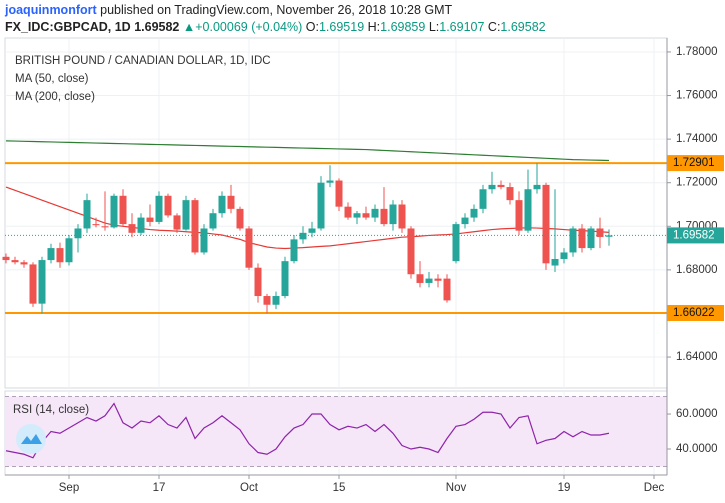 This screenshot has width=725, height=503. What do you see at coordinates (157, 27) in the screenshot?
I see `last-price: 1.69582` at bounding box center [157, 27].